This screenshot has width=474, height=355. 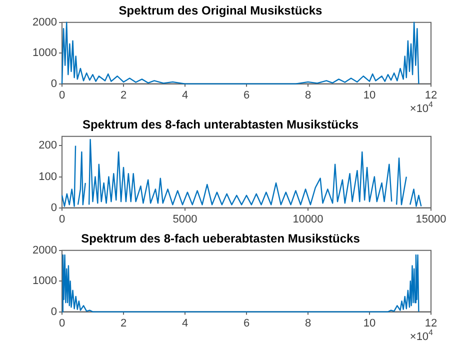 I want to click on x-tick-label: 5000, so click(x=185, y=219).